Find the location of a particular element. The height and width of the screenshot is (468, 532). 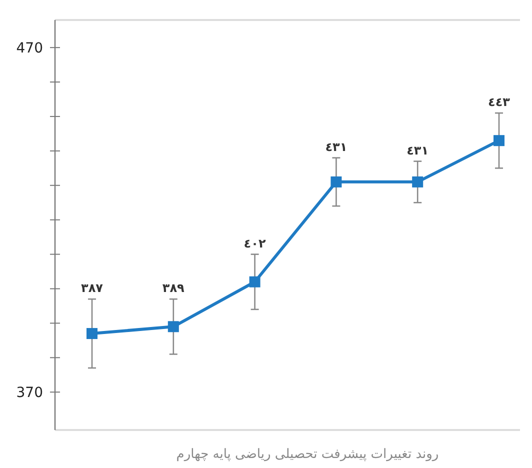

data-label: ٤٠٢ is located at coordinates (255, 243).